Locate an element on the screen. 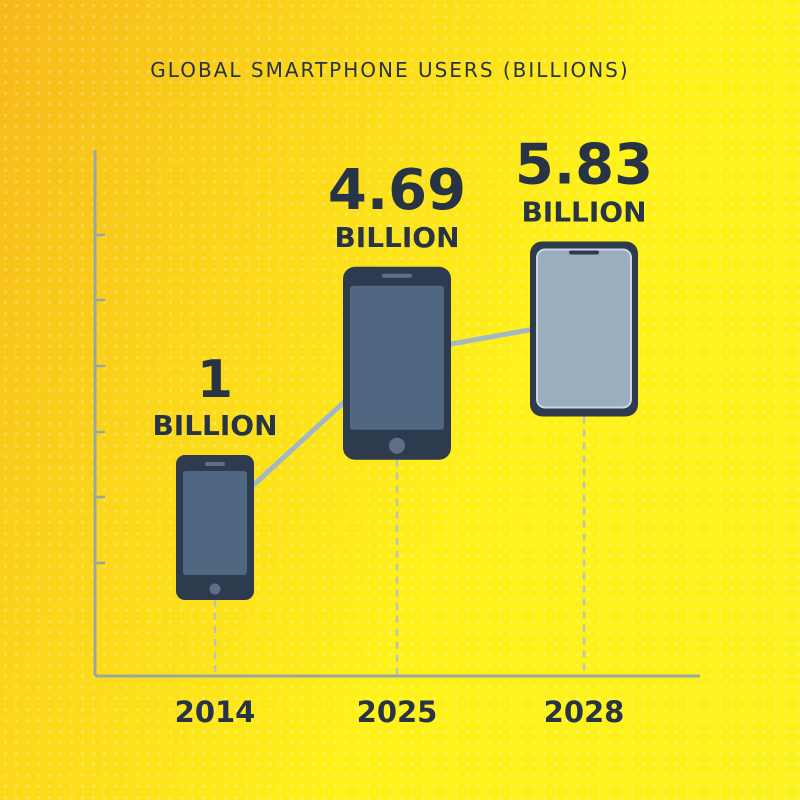  value-label: 4.69 is located at coordinates (397, 190).